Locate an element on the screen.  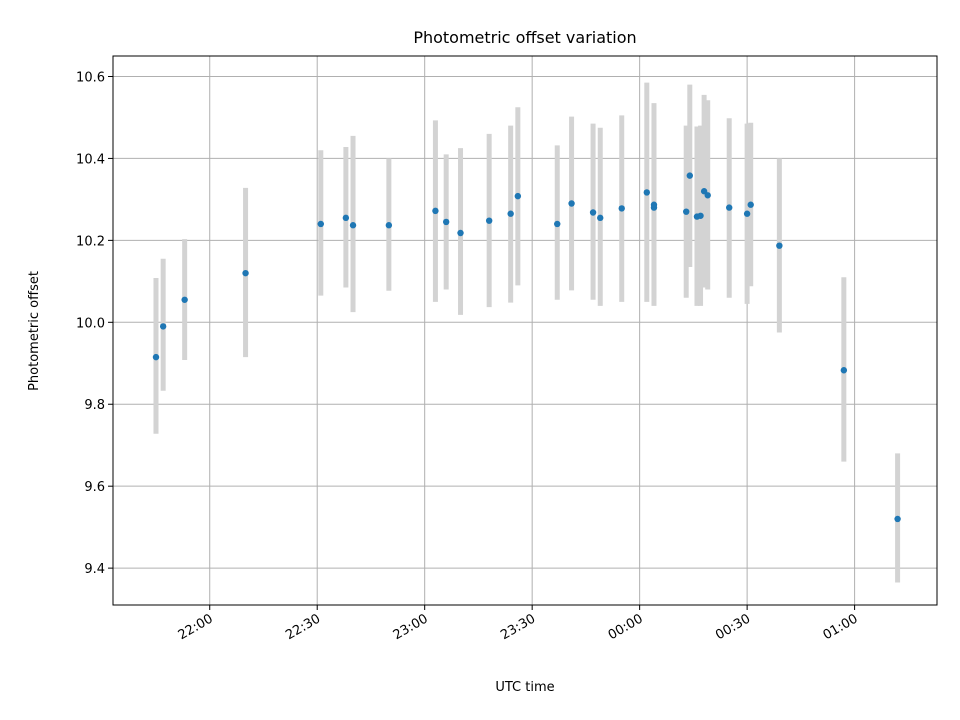
y-tick-label: 10.6 is located at coordinates (90, 77).